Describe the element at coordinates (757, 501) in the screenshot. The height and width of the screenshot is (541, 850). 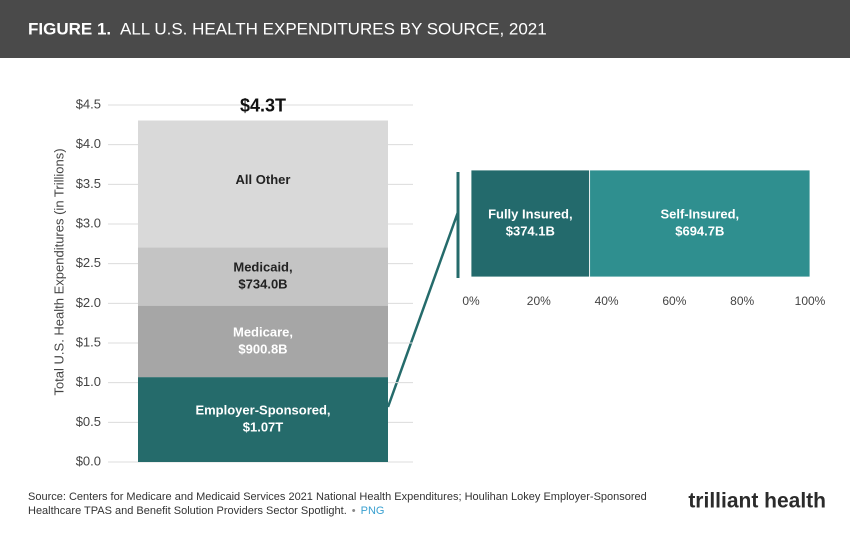
I see `logo: trilliant health` at that location.